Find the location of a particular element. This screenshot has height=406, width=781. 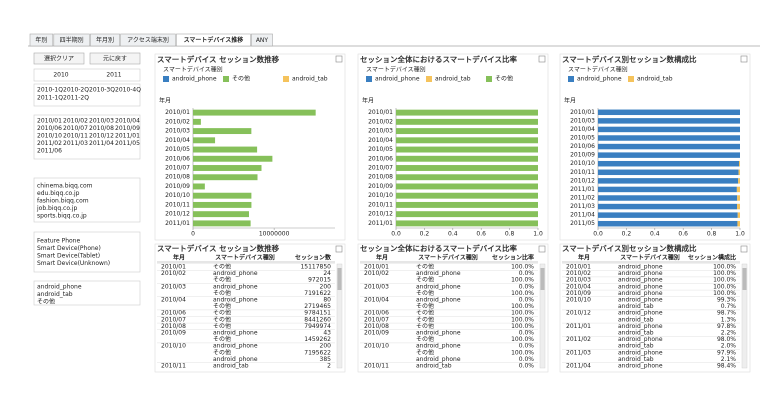

tab-label: 年月別 is located at coordinates (105, 40).